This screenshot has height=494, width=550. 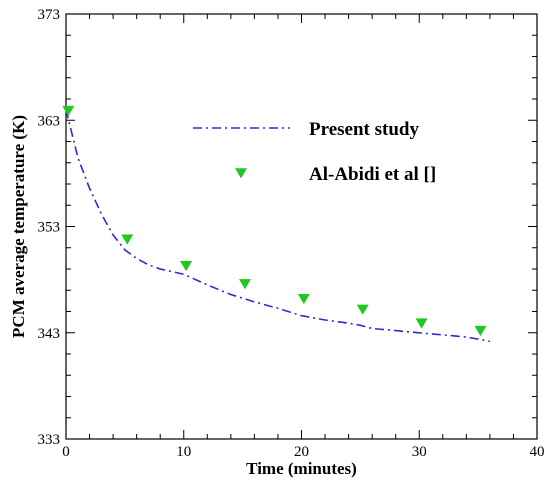 What do you see at coordinates (183, 452) in the screenshot?
I see `x-tick-label: 10` at bounding box center [183, 452].